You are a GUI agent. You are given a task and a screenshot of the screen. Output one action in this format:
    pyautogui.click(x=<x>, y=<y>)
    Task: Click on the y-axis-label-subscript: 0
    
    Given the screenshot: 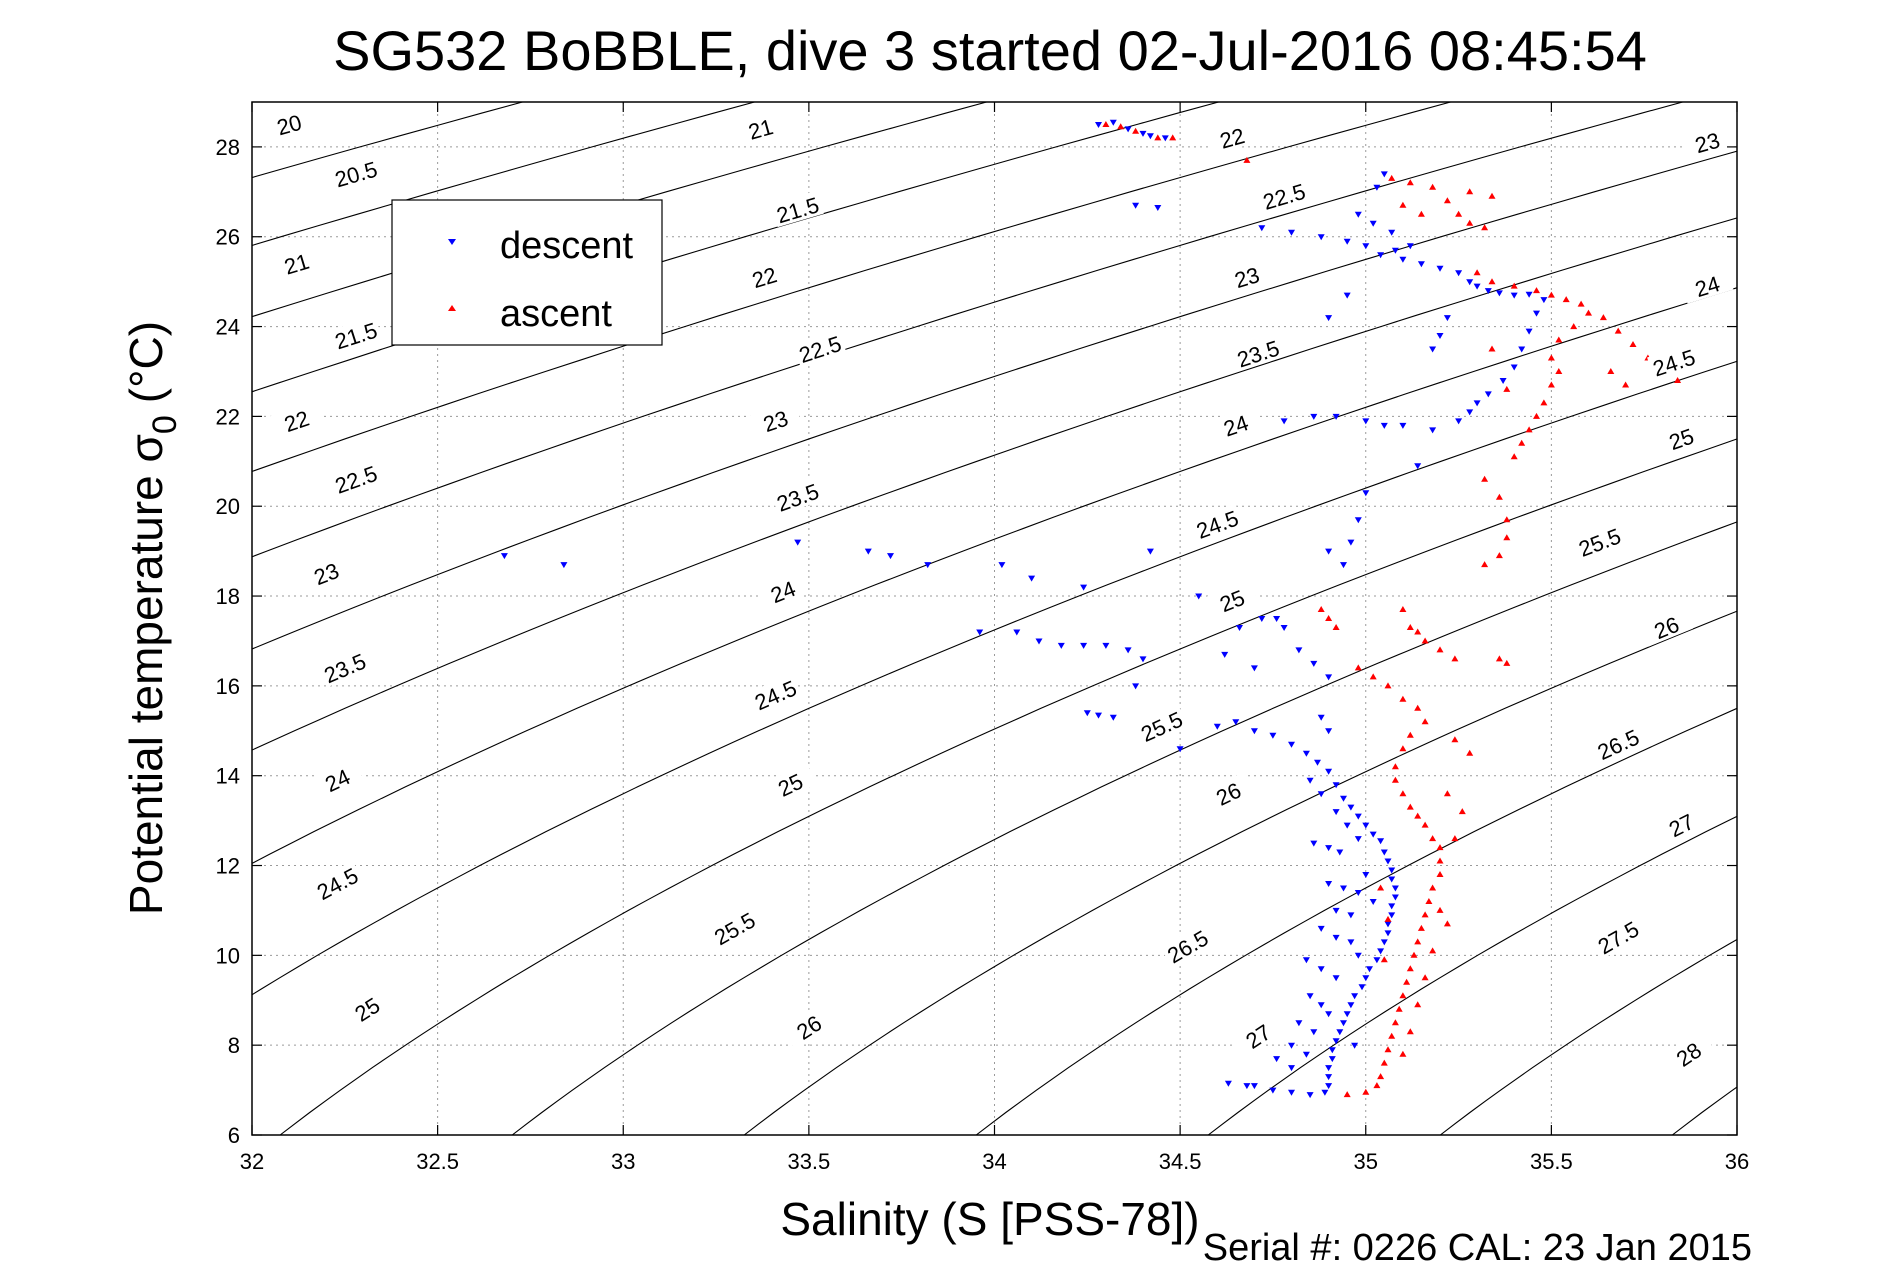 What is the action you would take?
    pyautogui.click(x=165, y=424)
    